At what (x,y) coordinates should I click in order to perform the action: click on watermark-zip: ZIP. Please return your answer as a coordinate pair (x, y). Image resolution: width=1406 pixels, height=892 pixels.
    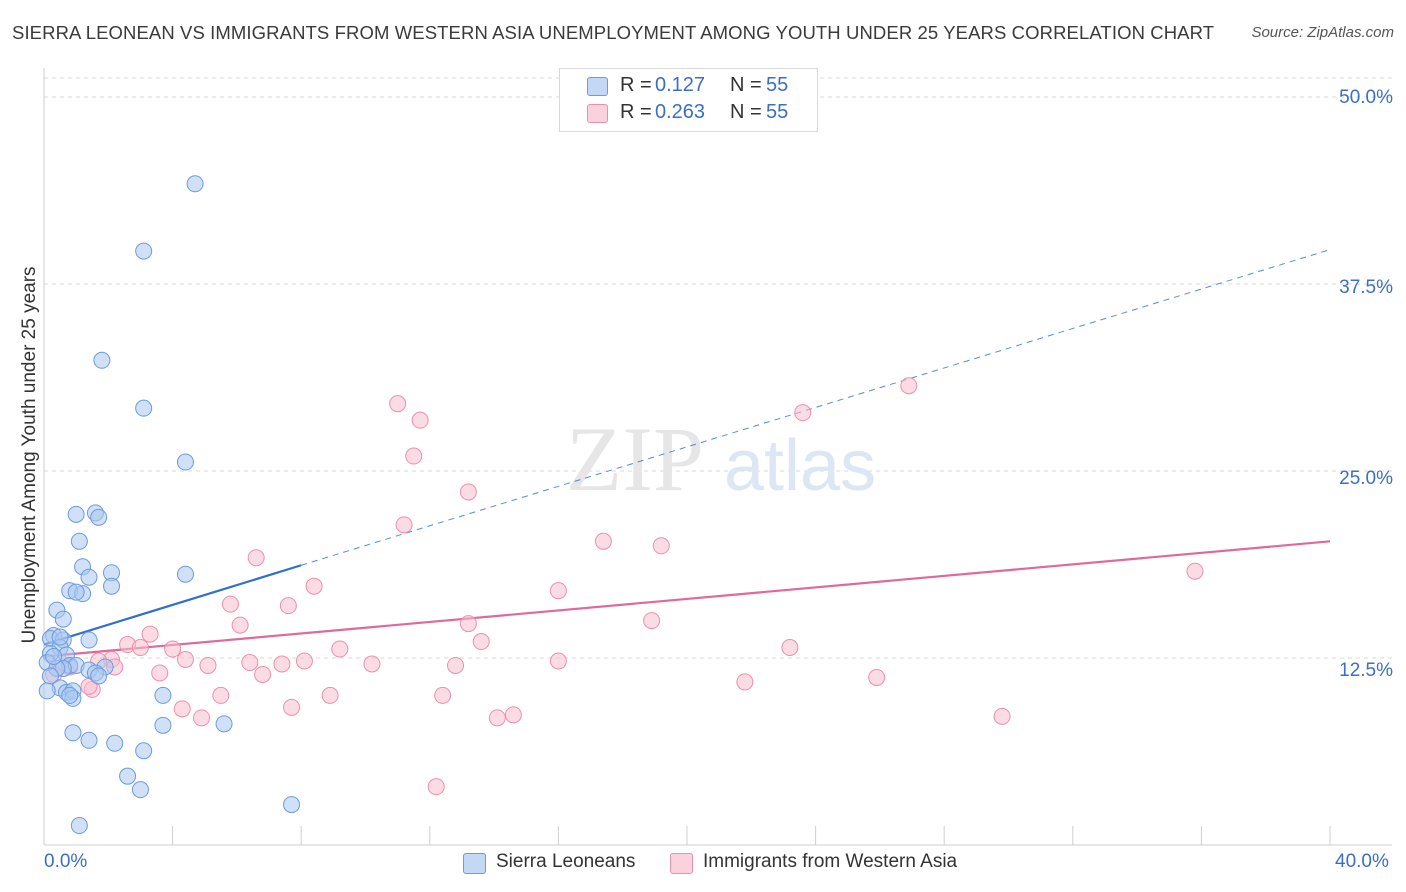
    Looking at the image, I should click on (635, 459).